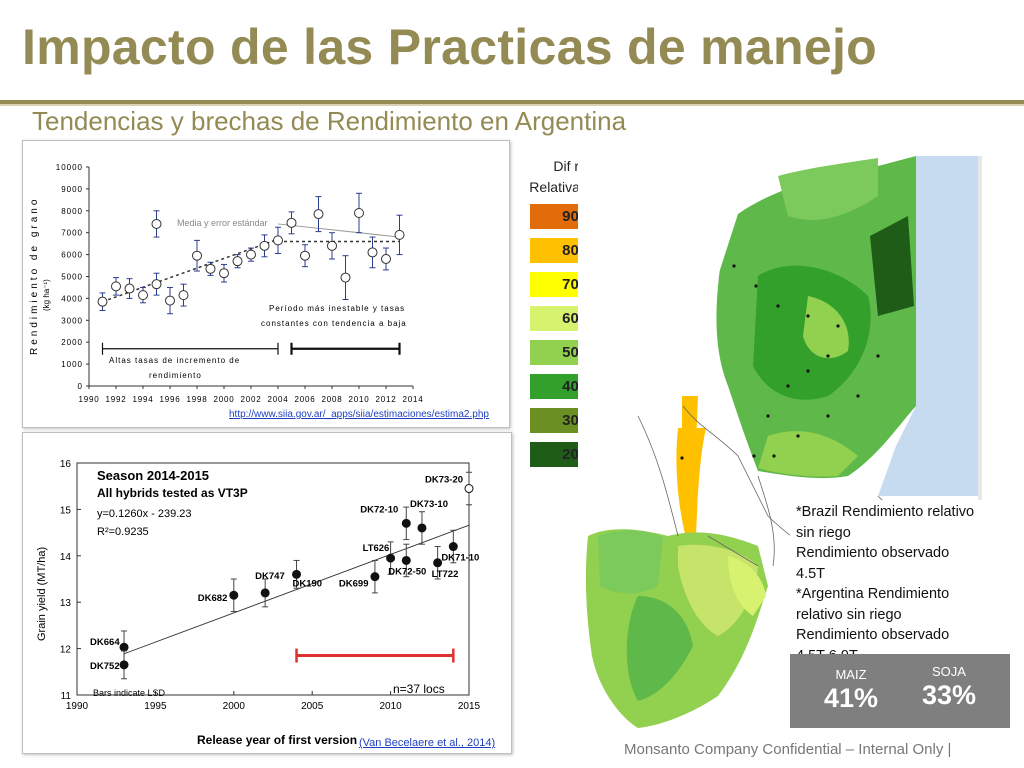 The width and height of the screenshot is (1024, 768). Describe the element at coordinates (66, 464) in the screenshot. I see `chart2-y-tick-label: 16` at that location.